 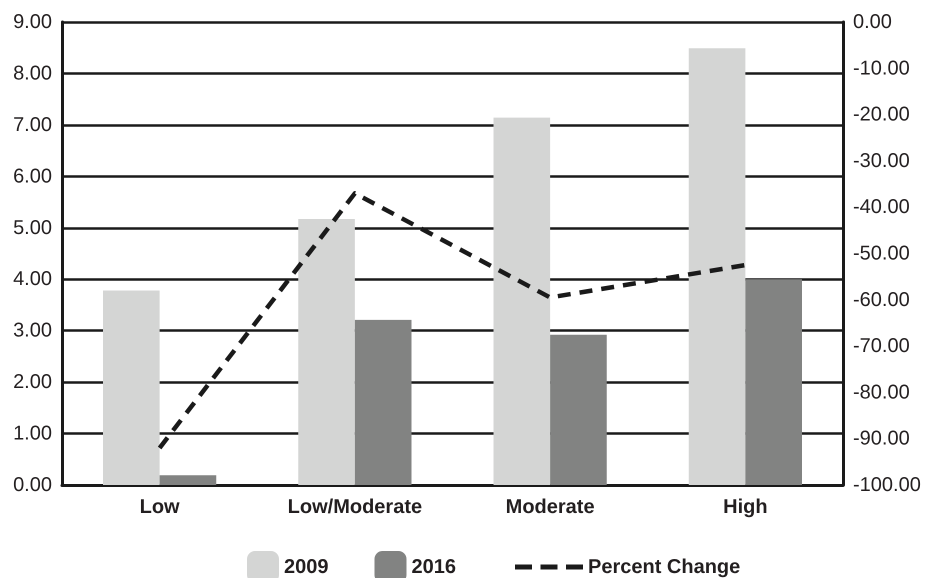 I want to click on y2-tick-label: -90.00, so click(x=881, y=439).